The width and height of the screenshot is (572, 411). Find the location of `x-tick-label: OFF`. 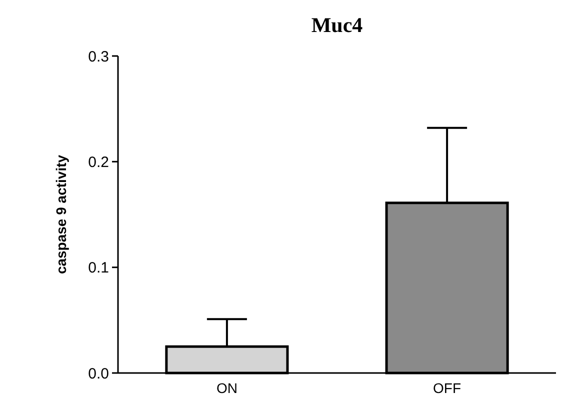

x-tick-label: OFF is located at coordinates (447, 388).